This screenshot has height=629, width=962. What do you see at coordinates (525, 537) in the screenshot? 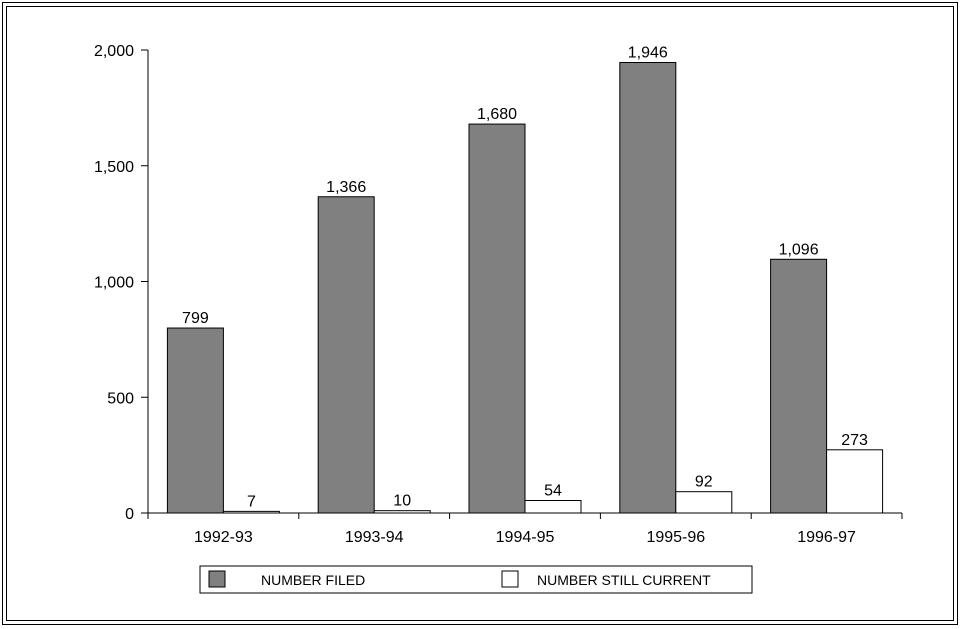
I see `x-tick-label: 1994-95` at bounding box center [525, 537].